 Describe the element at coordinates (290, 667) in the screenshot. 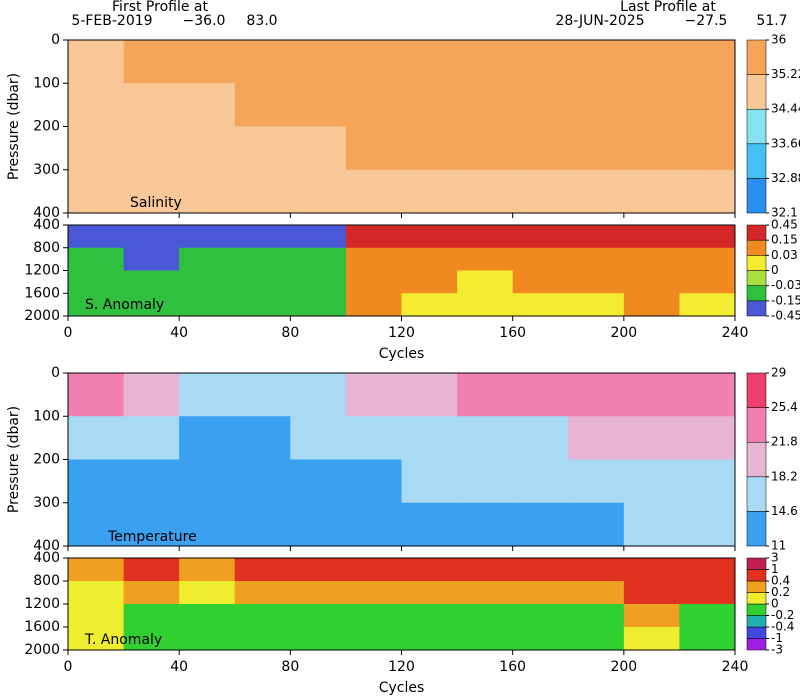

I see `x-tick-label: 80` at that location.